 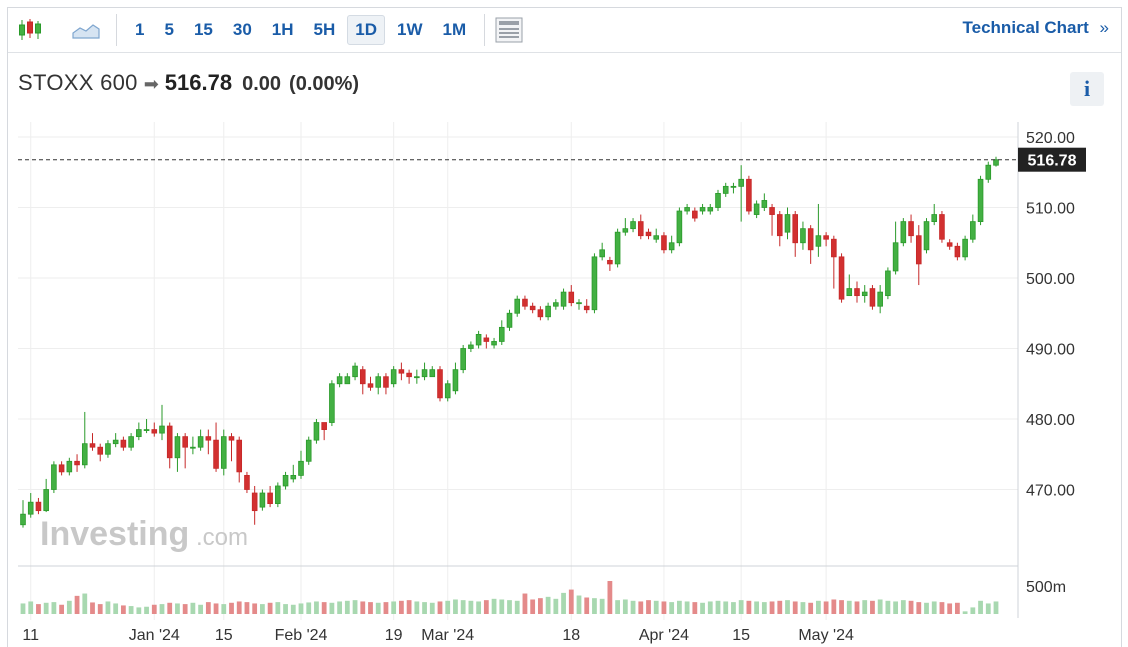 I want to click on tf-1d: 1D, so click(x=366, y=30).